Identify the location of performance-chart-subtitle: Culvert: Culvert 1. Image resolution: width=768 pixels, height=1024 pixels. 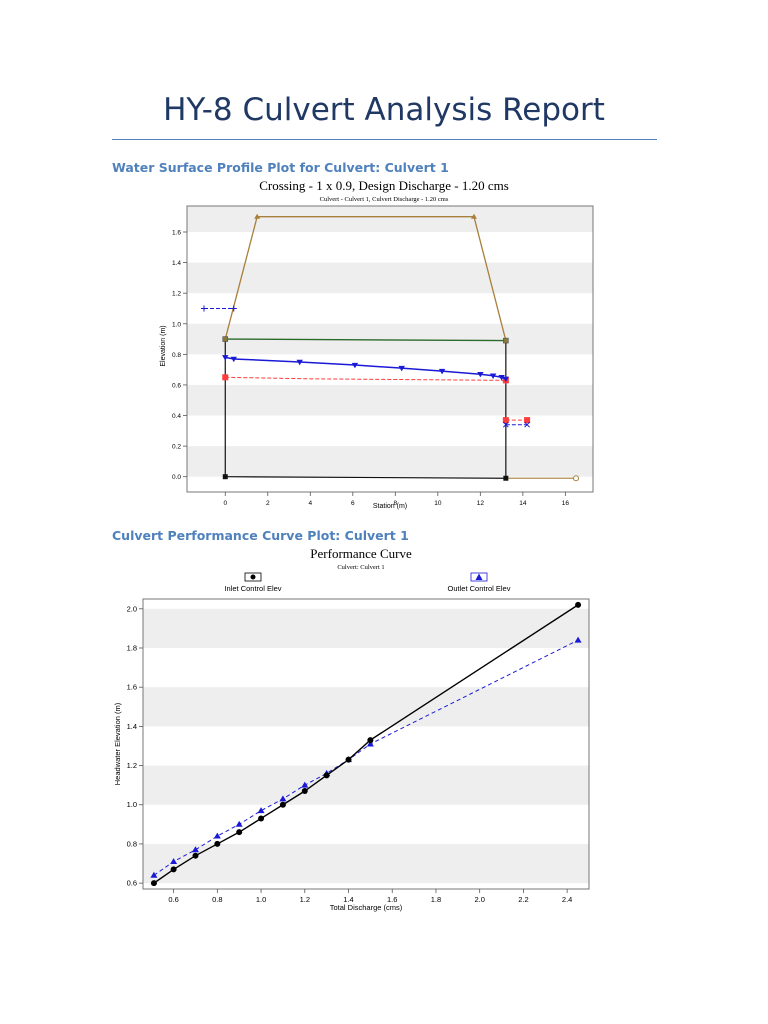
(360, 567).